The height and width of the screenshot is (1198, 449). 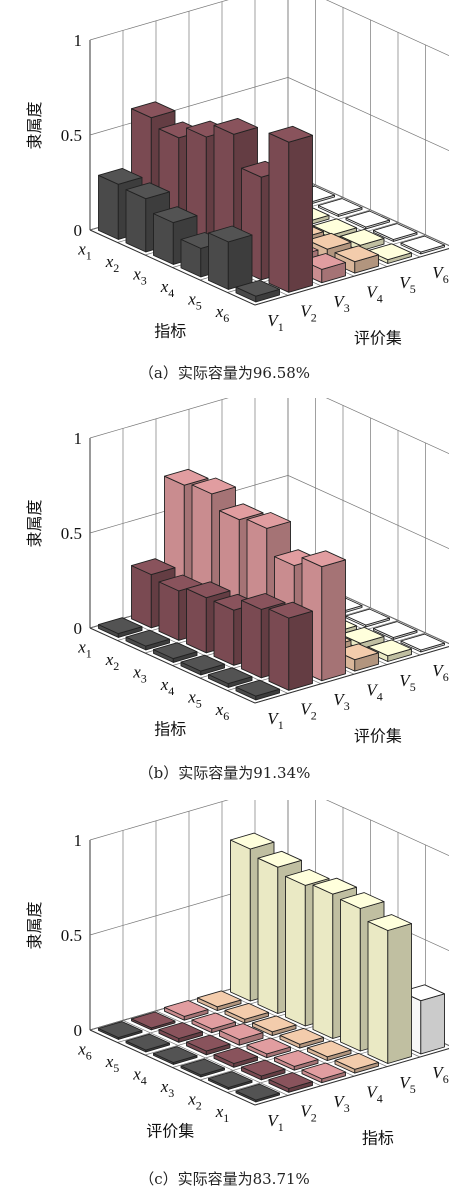 What do you see at coordinates (323, 1073) in the screenshot?
I see `bar-x1-V3` at bounding box center [323, 1073].